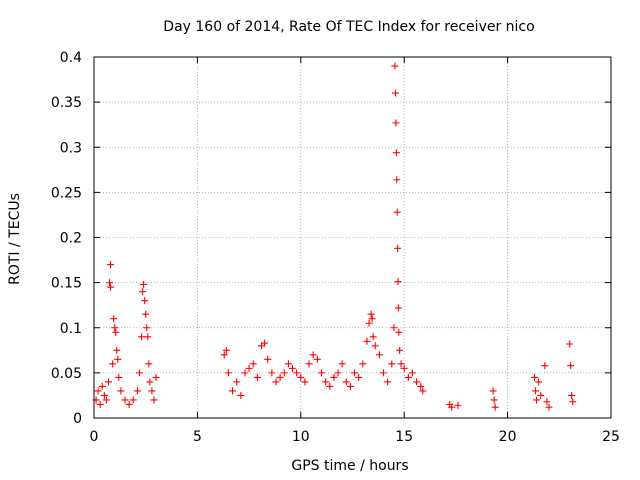 The image size is (640, 480). I want to click on x-tick-label: 5, so click(197, 437).